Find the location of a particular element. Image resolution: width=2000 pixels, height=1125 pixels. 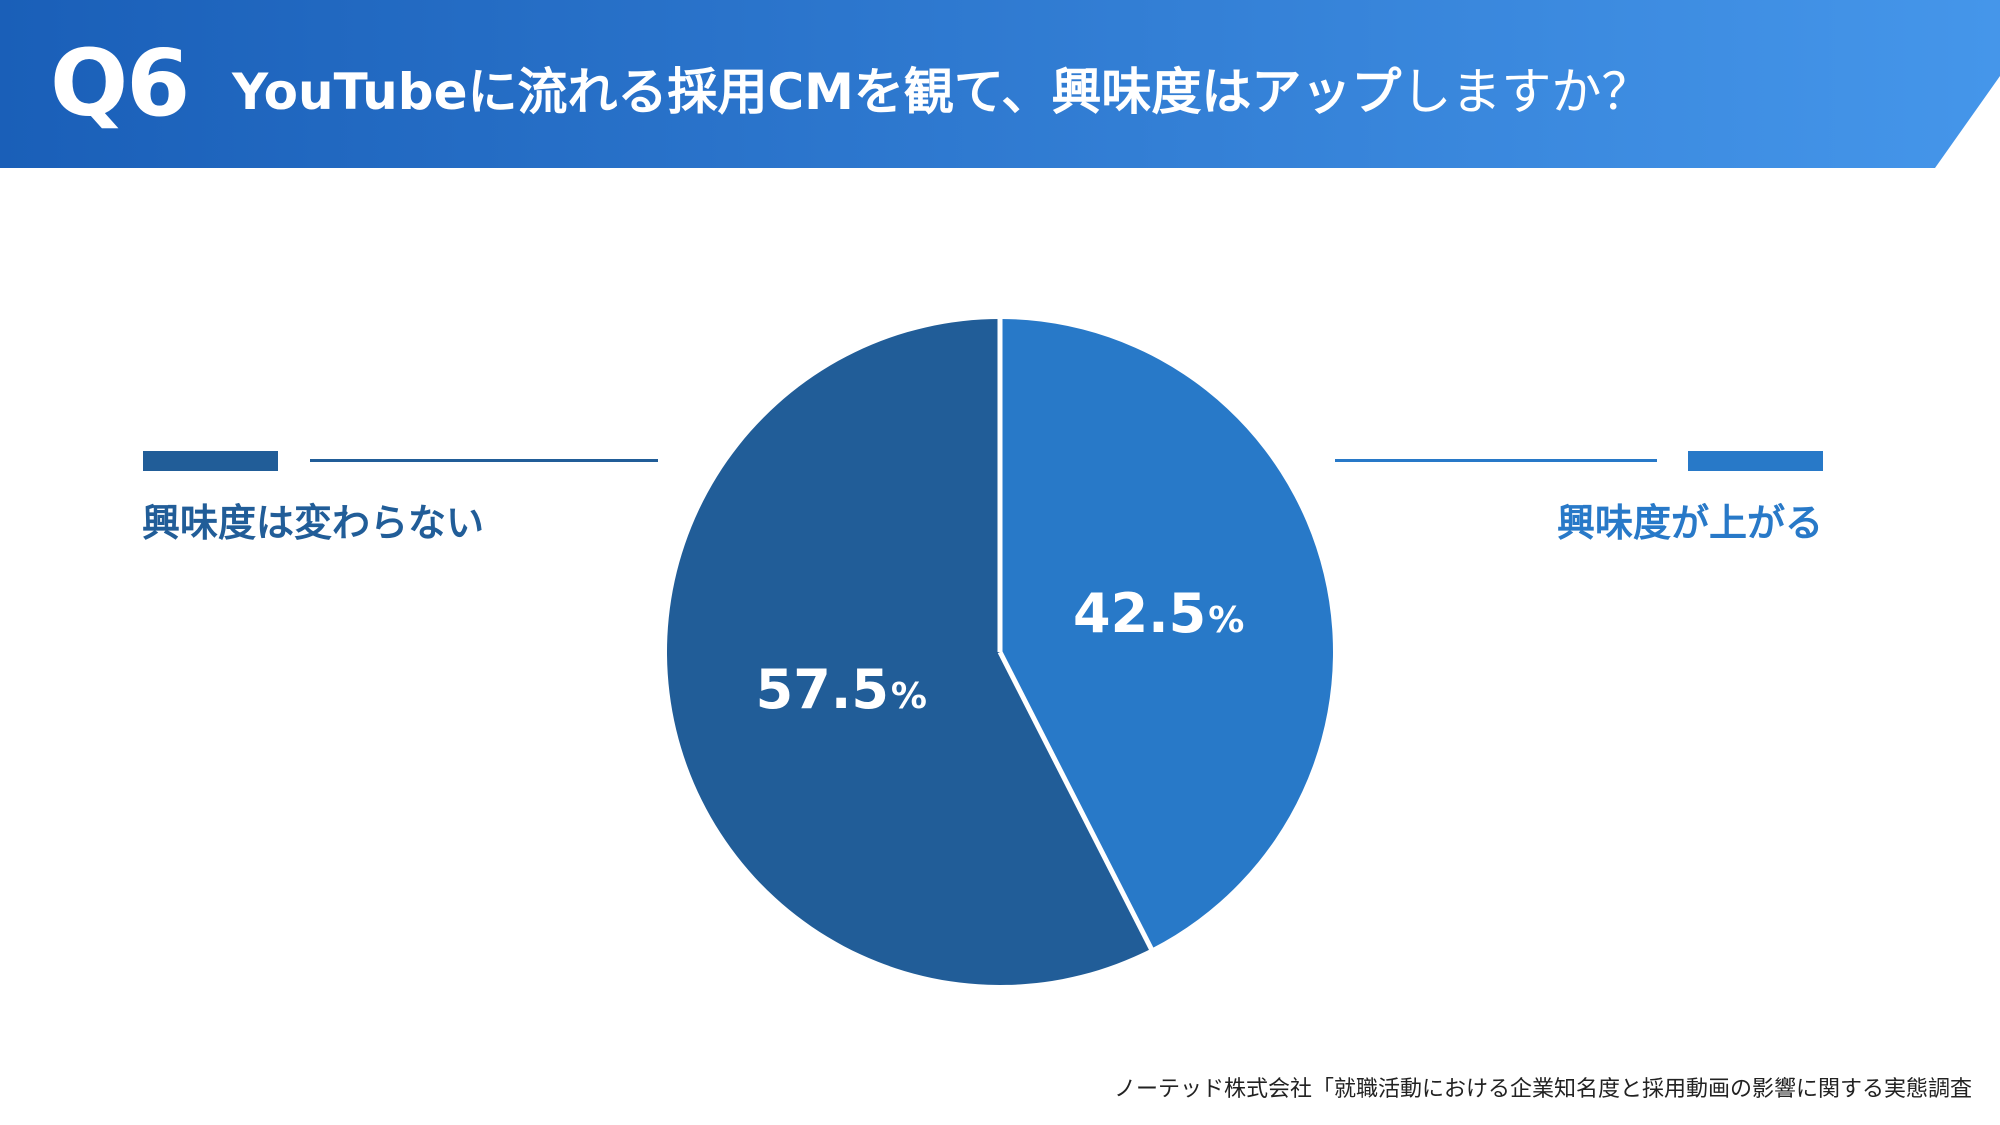

header-band is located at coordinates (1000, 84).